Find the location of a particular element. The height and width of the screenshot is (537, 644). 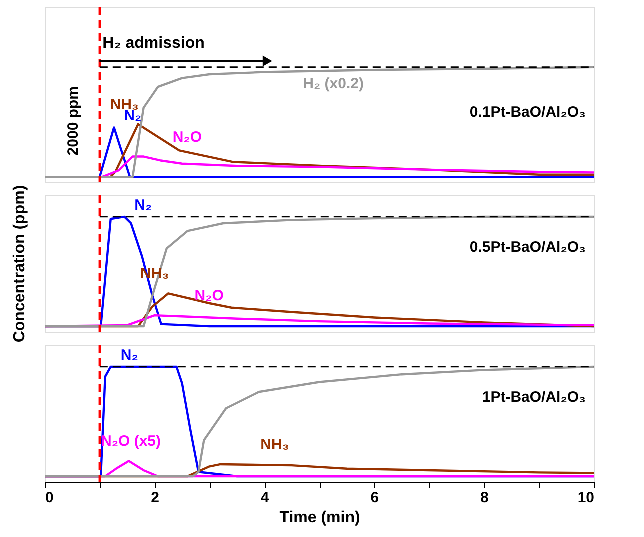

x-tick-label: 8 is located at coordinates (484, 498).